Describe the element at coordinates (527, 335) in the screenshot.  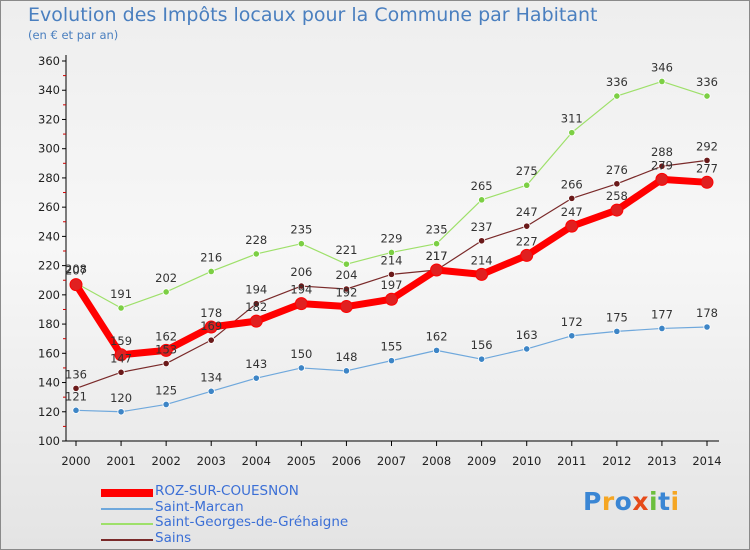
I see `data-label: 163` at that location.